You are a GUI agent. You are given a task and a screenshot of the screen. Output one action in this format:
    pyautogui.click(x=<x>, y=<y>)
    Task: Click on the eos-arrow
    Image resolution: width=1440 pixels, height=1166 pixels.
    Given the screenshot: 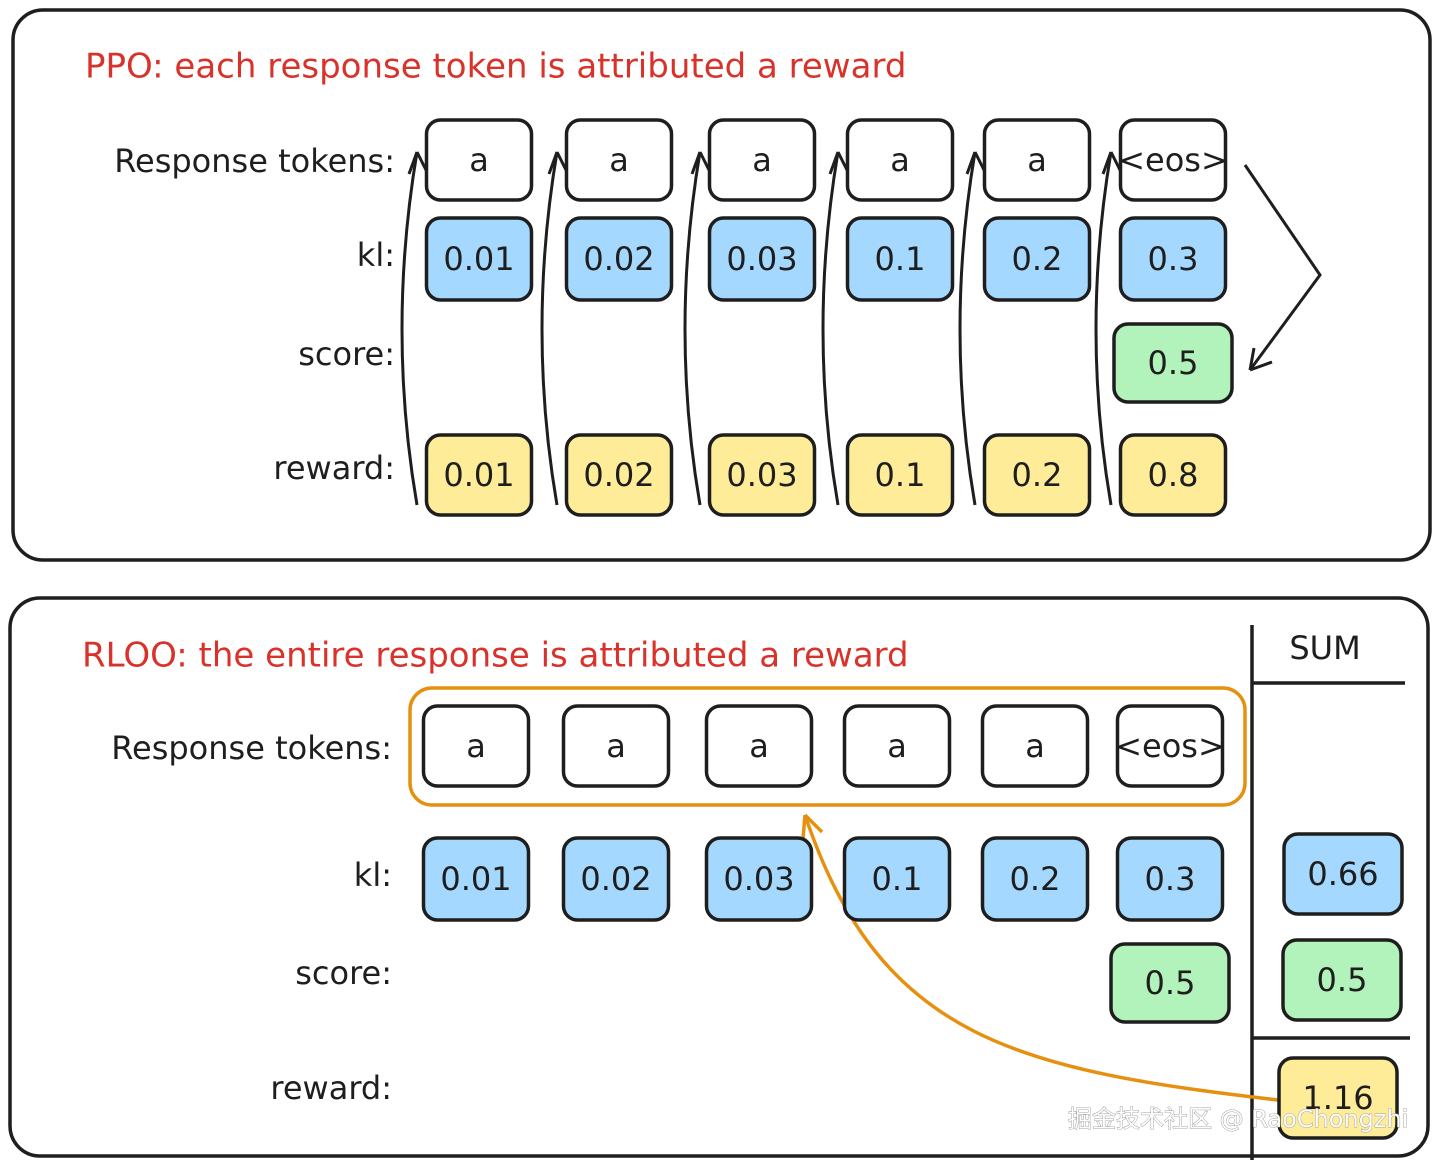 What is the action you would take?
    pyautogui.click(x=1282, y=267)
    